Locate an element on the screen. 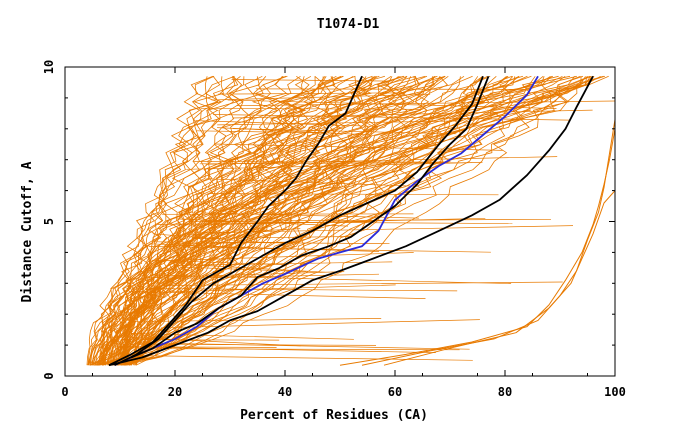  x-axis-label: Percent of Residues (CA) is located at coordinates (334, 415).